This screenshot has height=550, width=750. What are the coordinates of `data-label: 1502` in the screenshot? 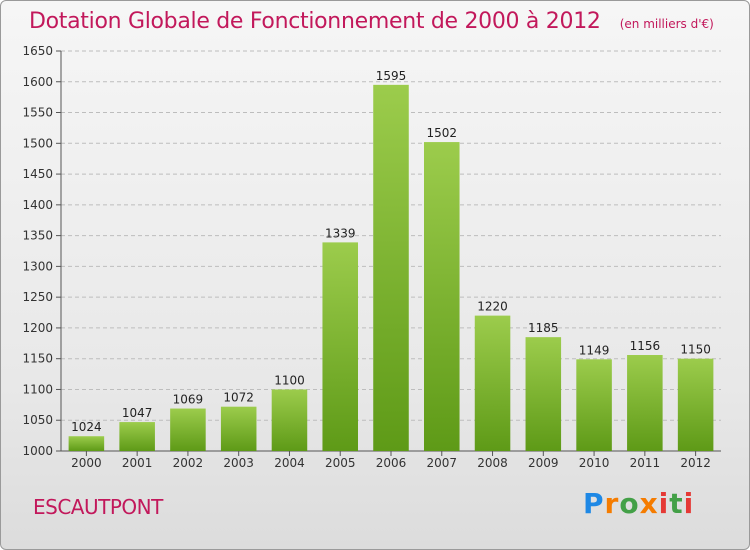 It's located at (441, 133).